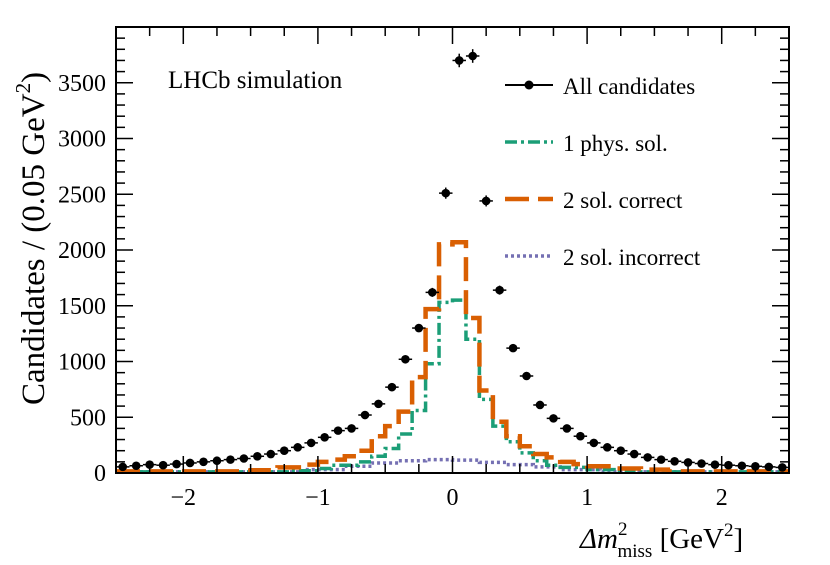 The height and width of the screenshot is (565, 830). I want to click on x-axis-label-prefix: Δm, so click(598, 539).